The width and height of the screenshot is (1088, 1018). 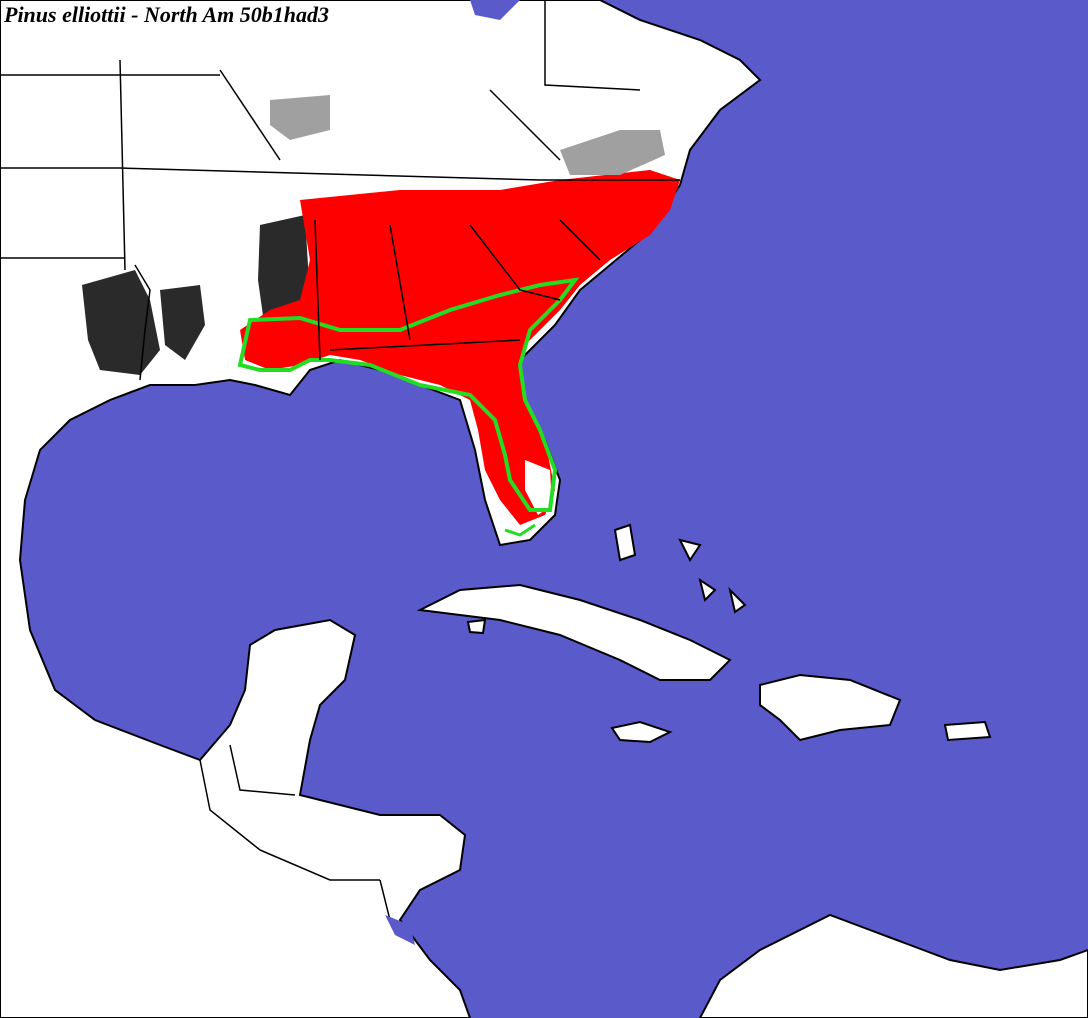 What do you see at coordinates (967, 731) in the screenshot?
I see `island-puerto-rico` at bounding box center [967, 731].